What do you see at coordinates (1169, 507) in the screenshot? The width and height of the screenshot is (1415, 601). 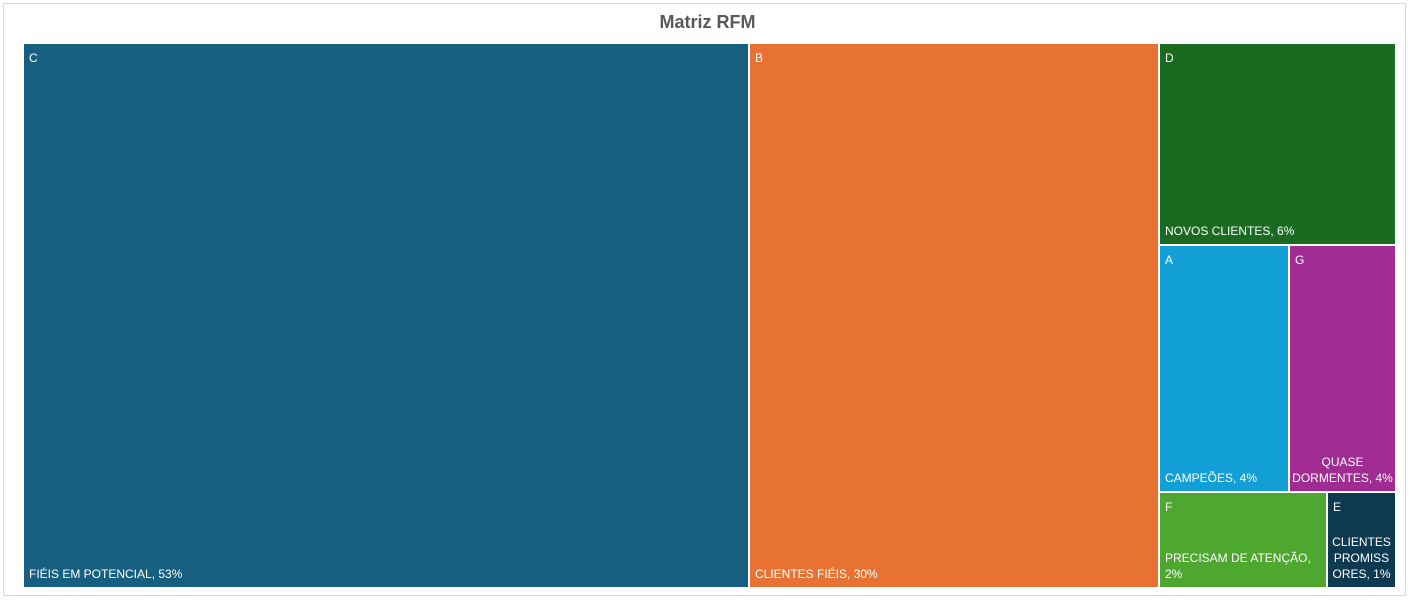 I see `tile-id-label: F` at bounding box center [1169, 507].